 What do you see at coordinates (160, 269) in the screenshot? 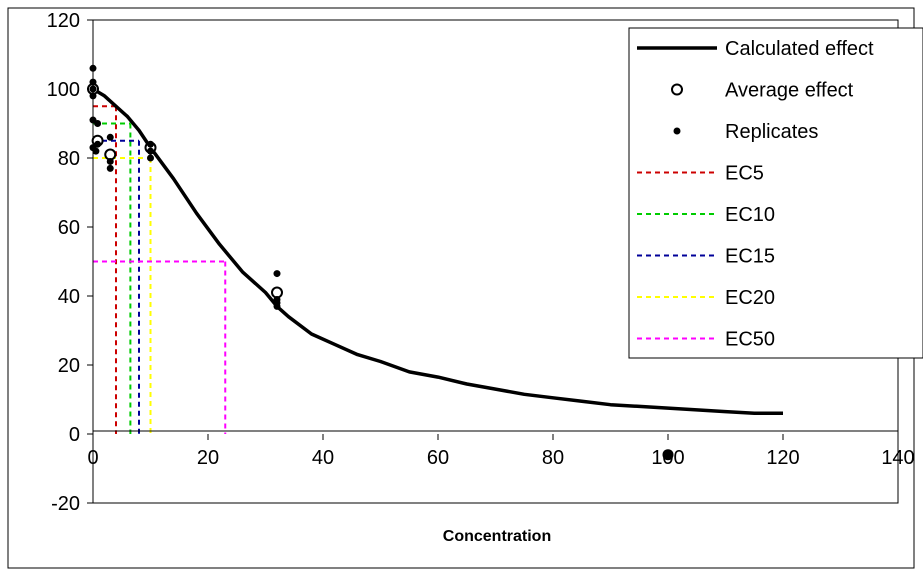
I see `ec-lines` at bounding box center [160, 269].